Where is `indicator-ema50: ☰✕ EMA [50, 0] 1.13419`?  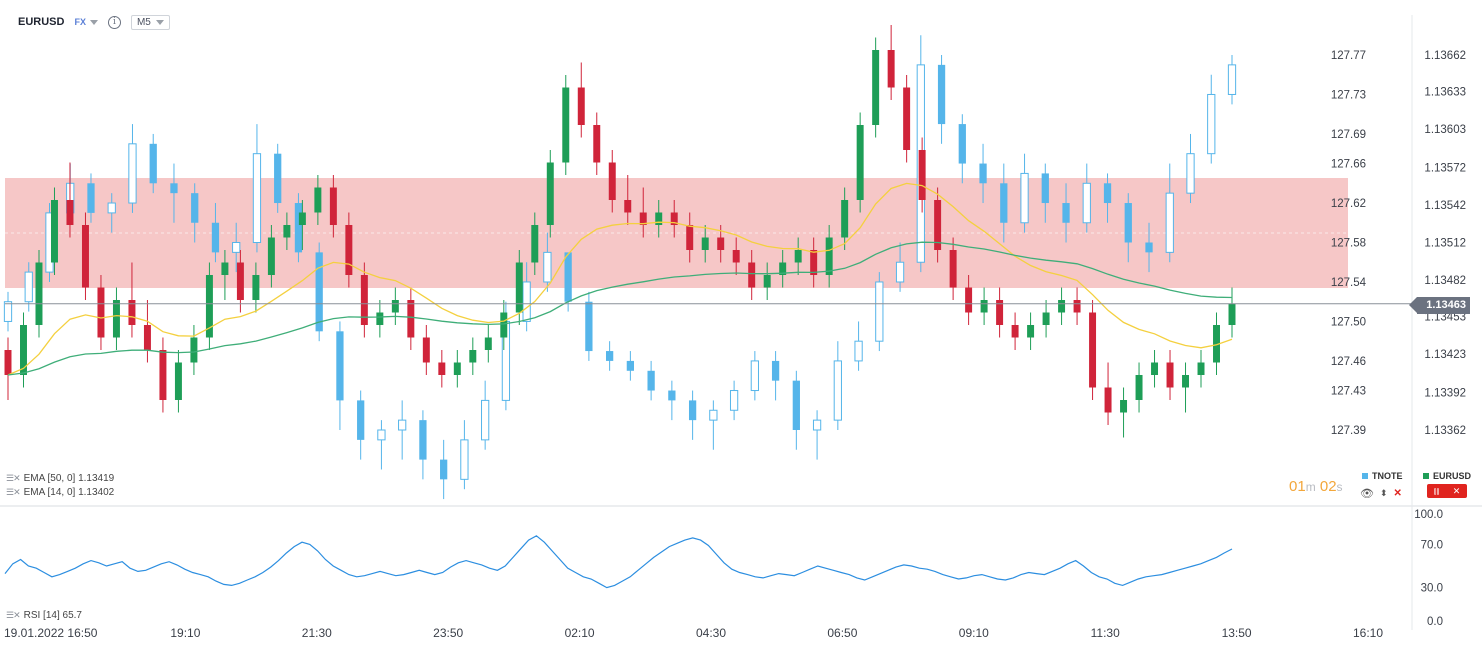 indicator-ema50: ☰✕ EMA [50, 0] 1.13419 is located at coordinates (60, 478).